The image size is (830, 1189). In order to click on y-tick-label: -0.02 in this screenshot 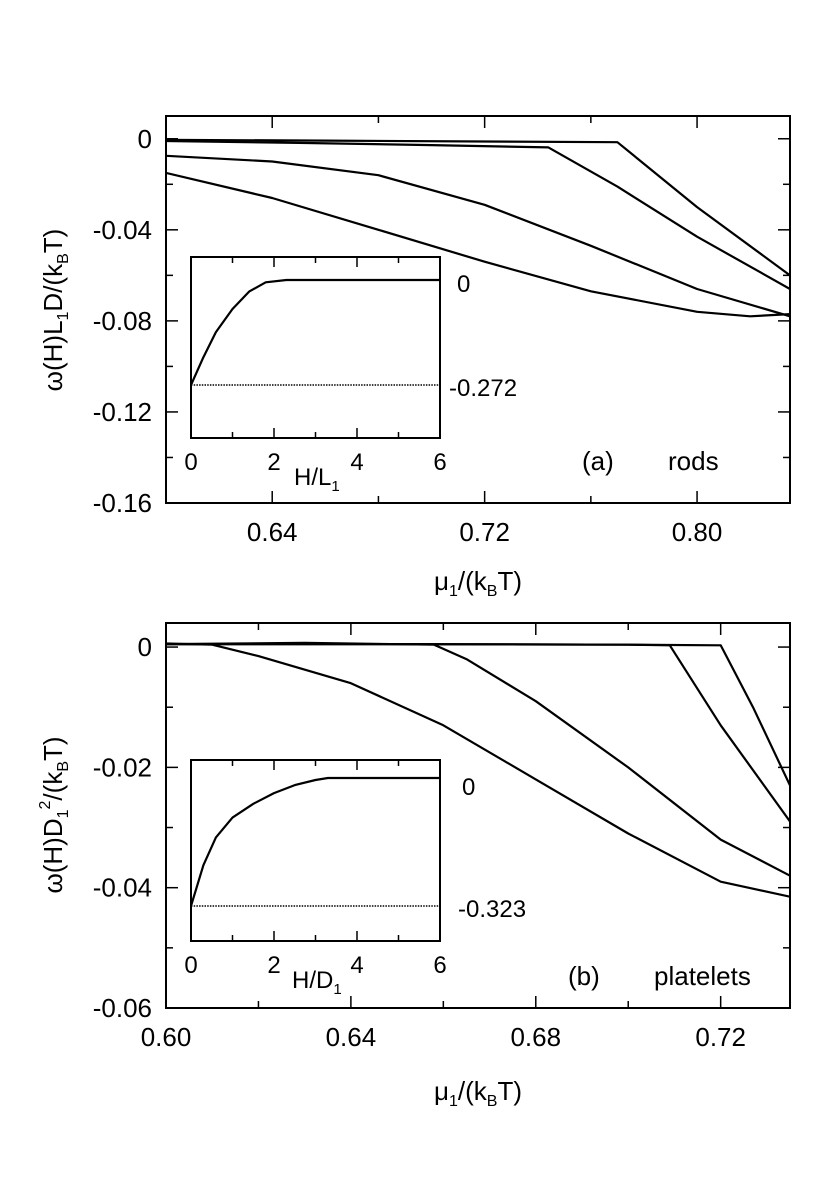, I will do `click(122, 767)`.